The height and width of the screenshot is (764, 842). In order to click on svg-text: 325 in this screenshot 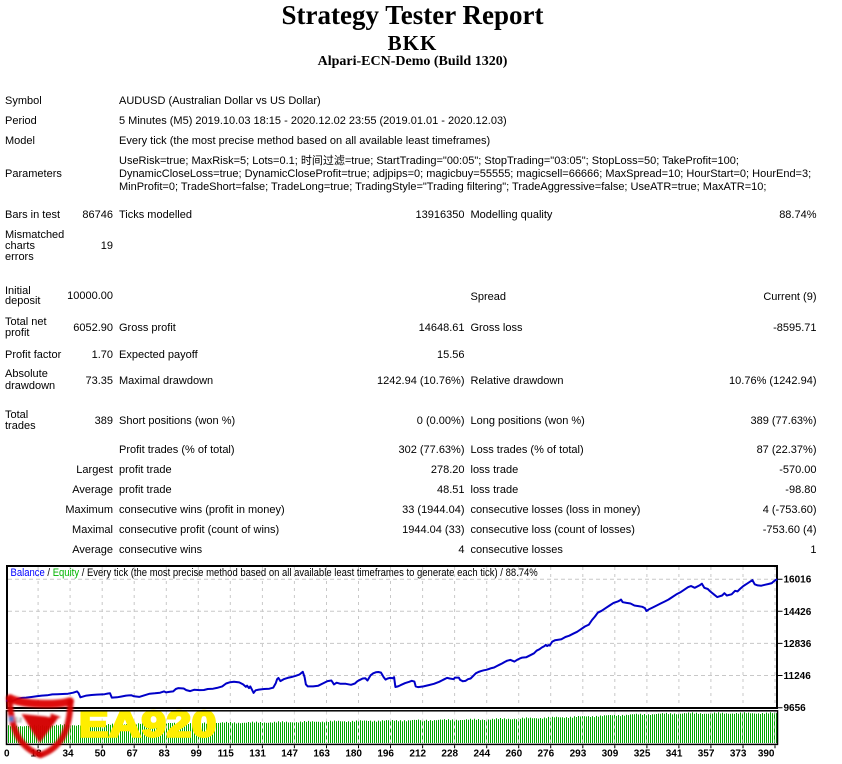, I will do `click(642, 754)`.